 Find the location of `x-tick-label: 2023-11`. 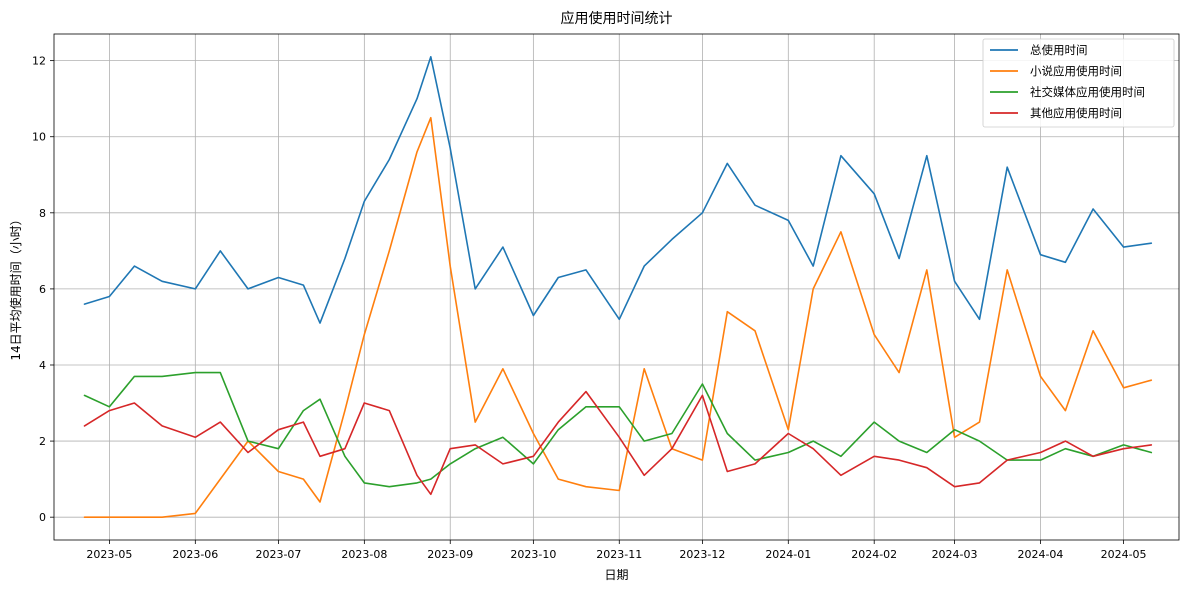

x-tick-label: 2023-11 is located at coordinates (619, 554).